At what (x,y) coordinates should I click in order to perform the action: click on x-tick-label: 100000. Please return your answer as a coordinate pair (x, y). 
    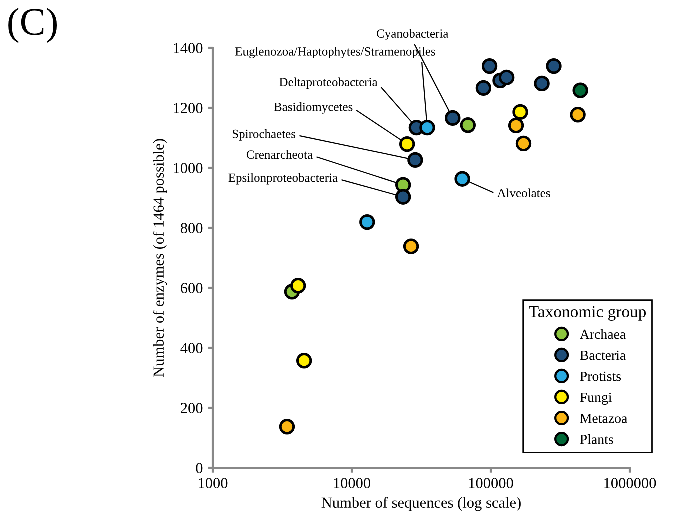
    Looking at the image, I should click on (491, 483).